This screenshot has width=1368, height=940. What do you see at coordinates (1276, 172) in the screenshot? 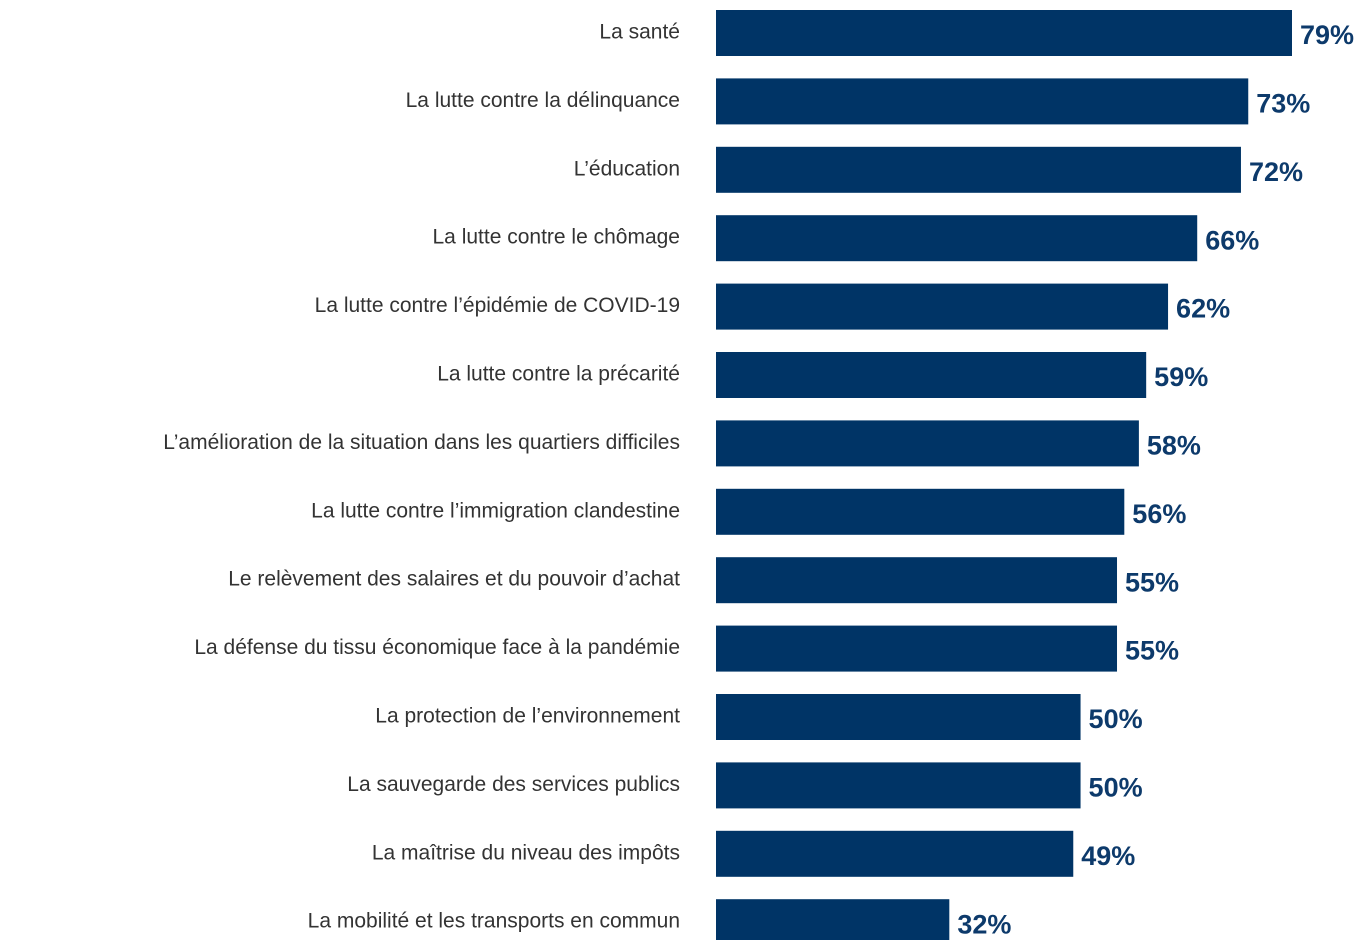
I see `value-label: 72%` at bounding box center [1276, 172].